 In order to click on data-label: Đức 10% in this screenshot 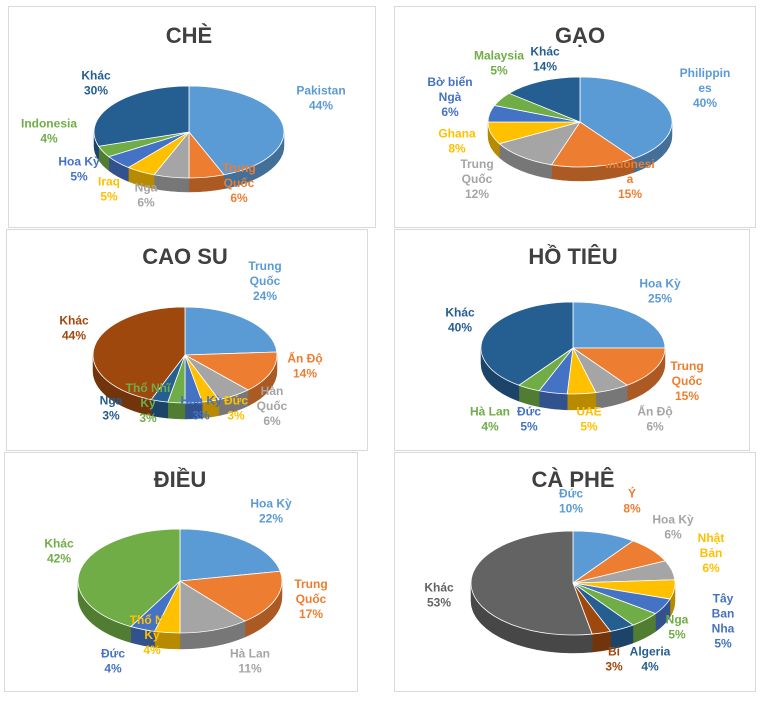, I will do `click(571, 501)`.